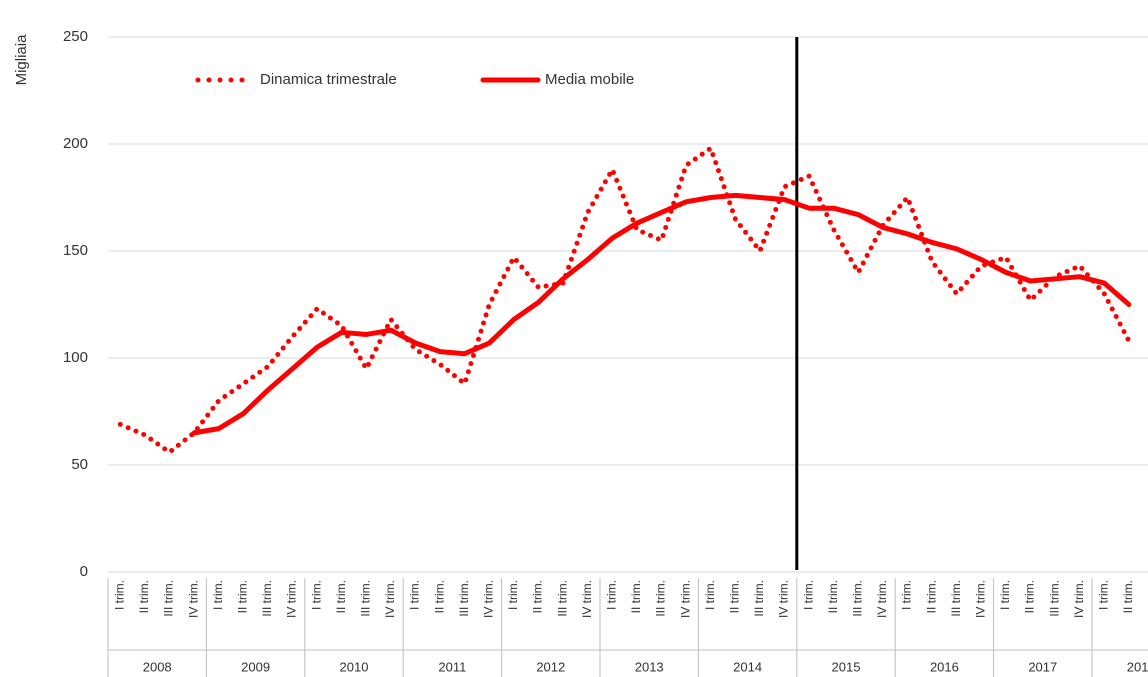 Image resolution: width=1148 pixels, height=677 pixels. Describe the element at coordinates (75, 143) in the screenshot. I see `y-tick-label: 200` at that location.